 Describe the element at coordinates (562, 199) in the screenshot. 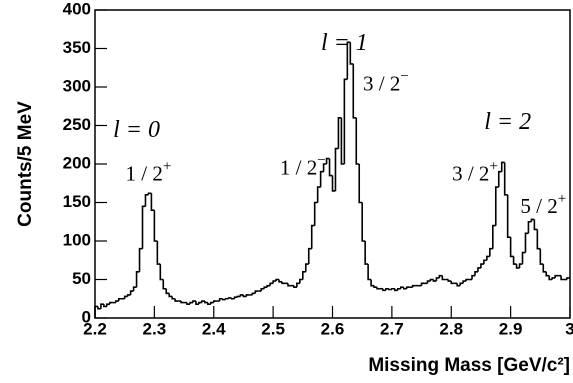

I see `annotation-sup: +` at that location.